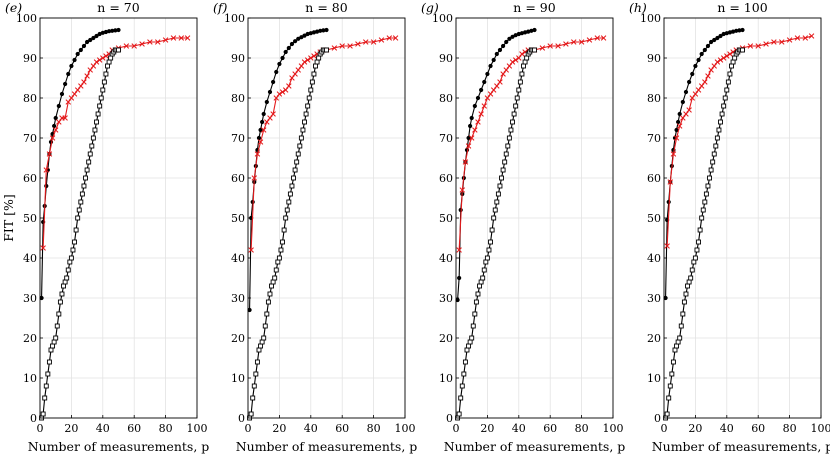  I want to click on y-tick-label: 90, so click(654, 58).